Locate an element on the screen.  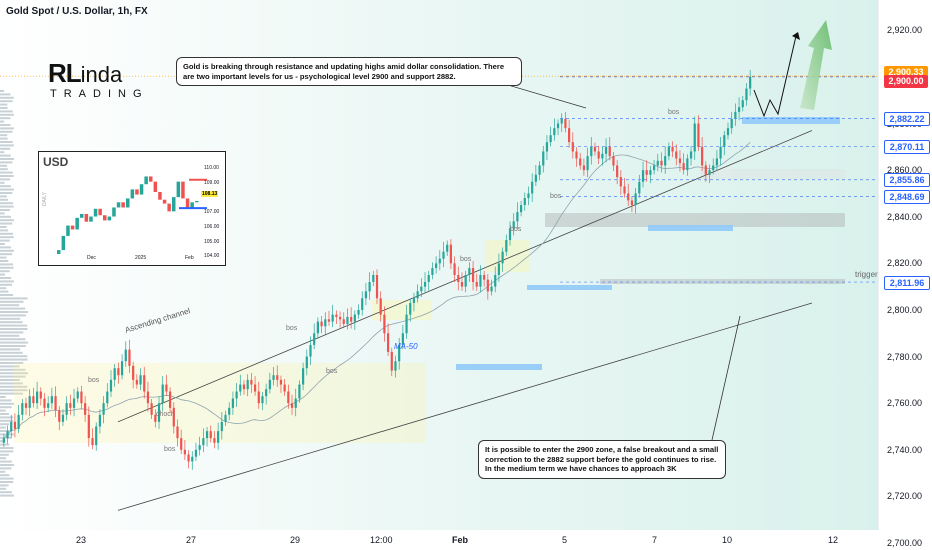
y-tick-label: 2,840.00 is located at coordinates (905, 216).